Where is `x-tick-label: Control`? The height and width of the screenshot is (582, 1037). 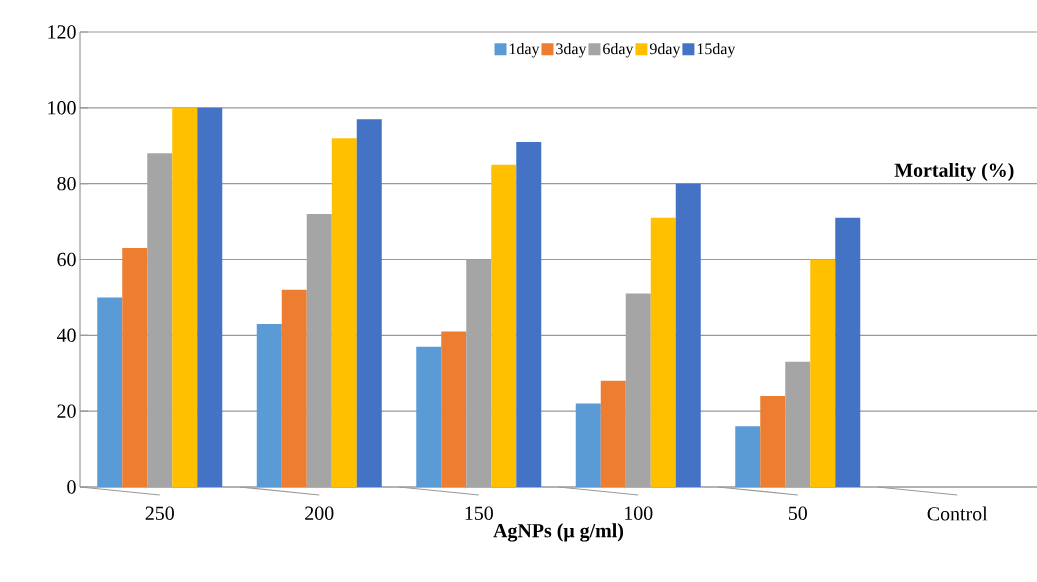 x-tick-label: Control is located at coordinates (957, 513).